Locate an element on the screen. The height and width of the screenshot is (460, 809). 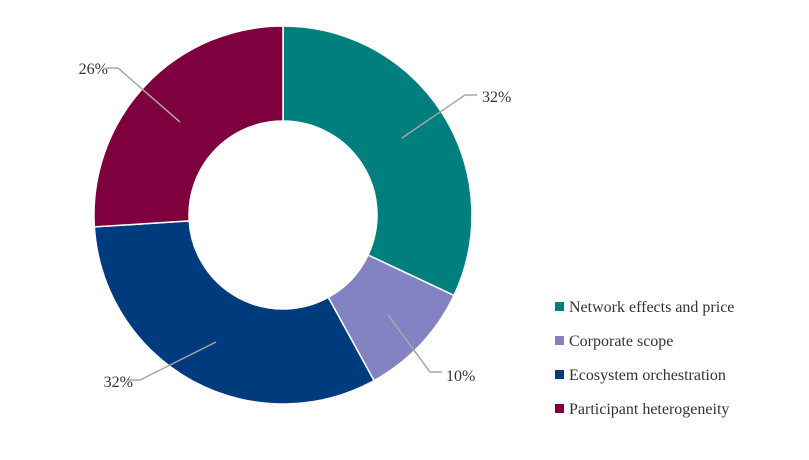
legend-item-corporate-scope: Corporate scope is located at coordinates (614, 341).